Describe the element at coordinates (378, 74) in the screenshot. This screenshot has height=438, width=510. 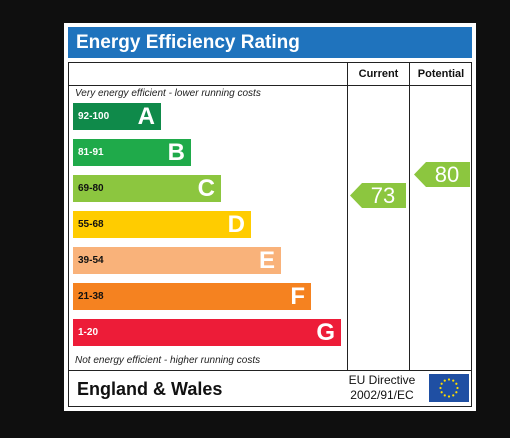
I see `column-header-current: Current` at that location.